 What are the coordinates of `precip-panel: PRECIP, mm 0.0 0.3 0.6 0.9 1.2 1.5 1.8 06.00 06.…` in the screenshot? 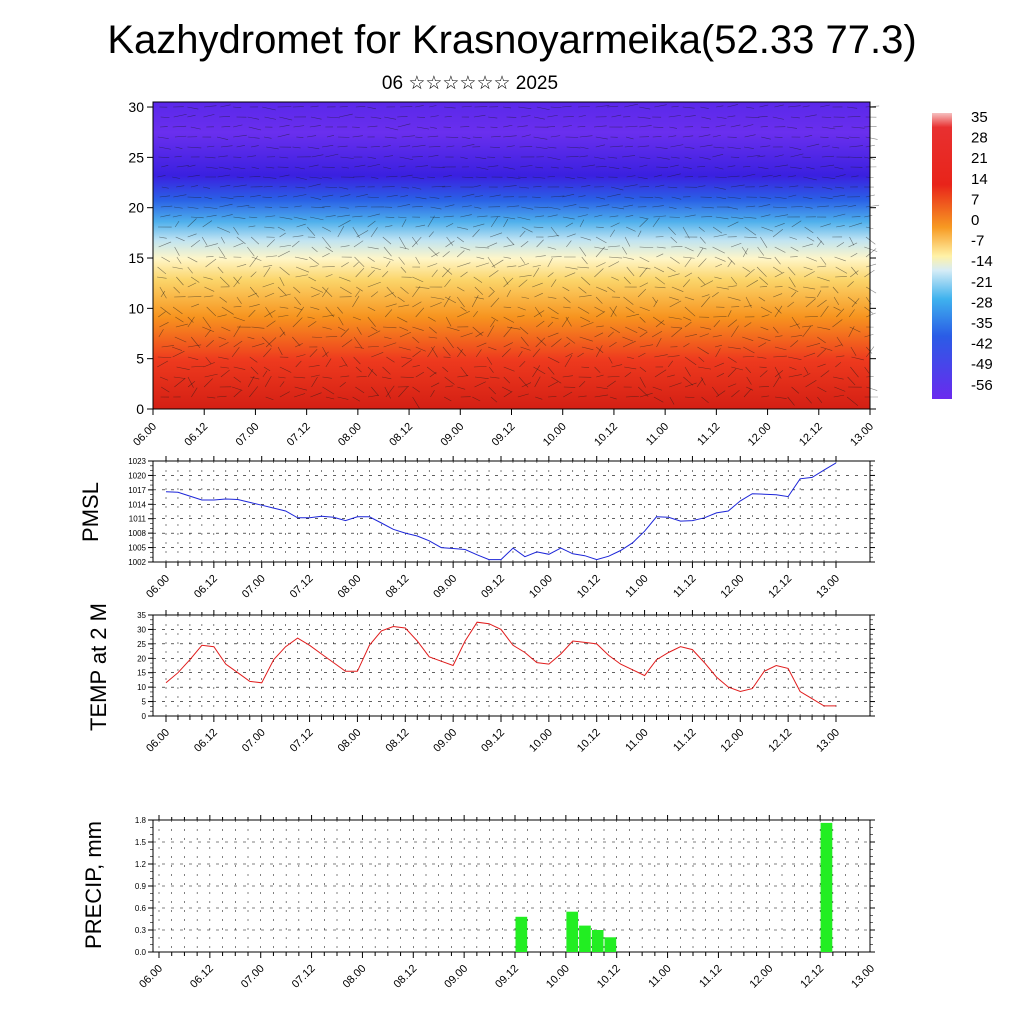 It's located at (479, 903).